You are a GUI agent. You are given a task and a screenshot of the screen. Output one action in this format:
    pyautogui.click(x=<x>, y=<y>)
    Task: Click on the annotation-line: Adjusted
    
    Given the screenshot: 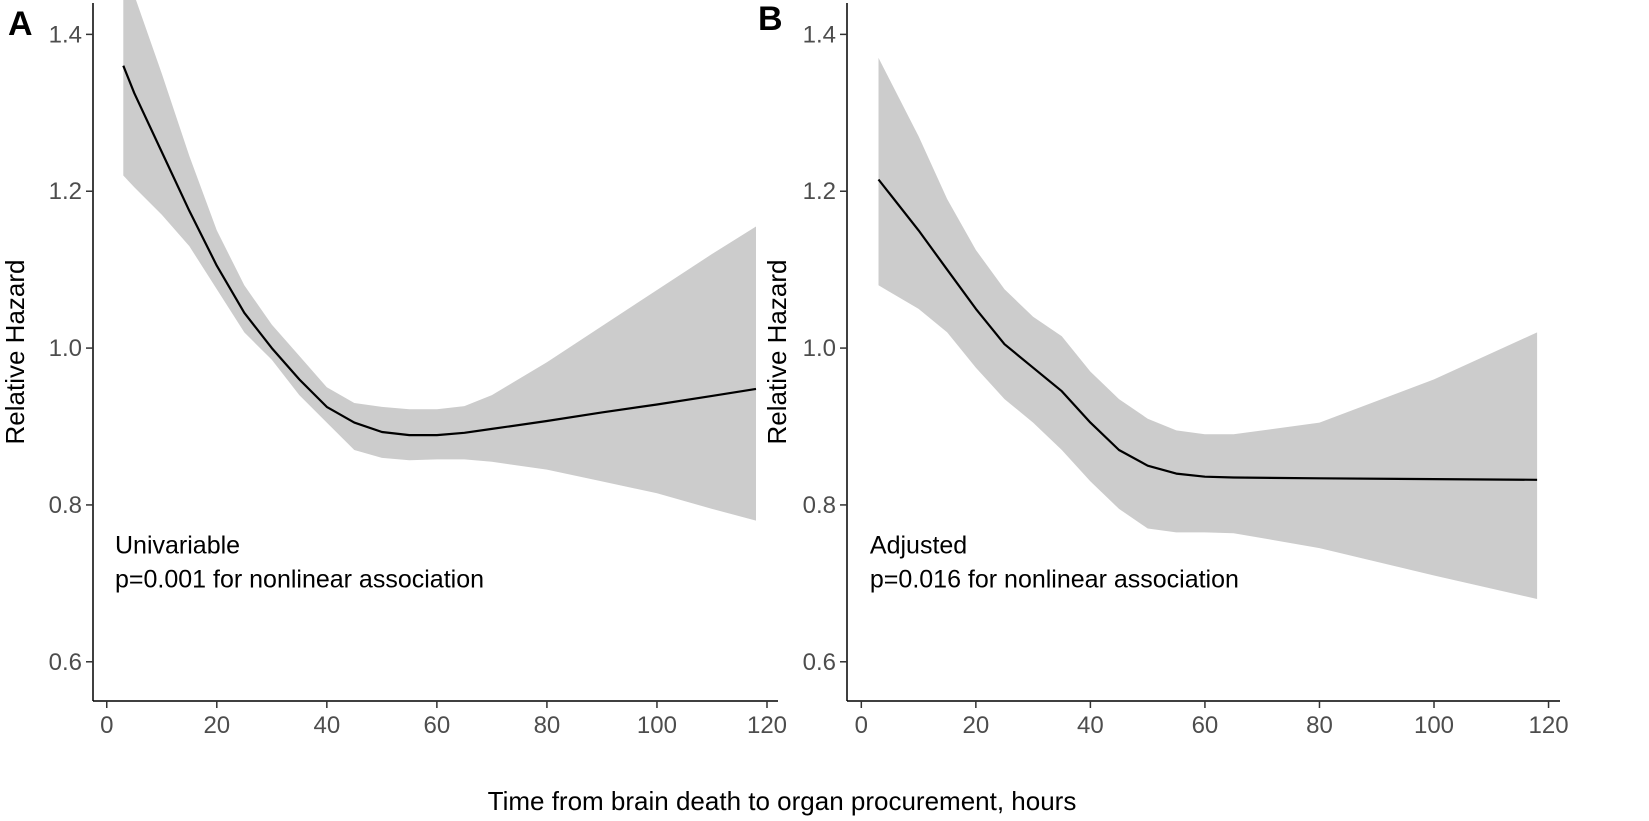 What is the action you would take?
    pyautogui.click(x=918, y=545)
    